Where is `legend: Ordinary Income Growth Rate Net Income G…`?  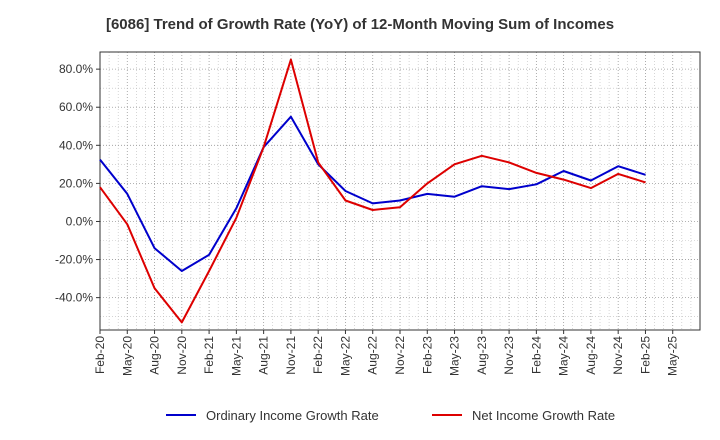
legend: Ordinary Income Growth Rate Net Income G… is located at coordinates (360, 415).